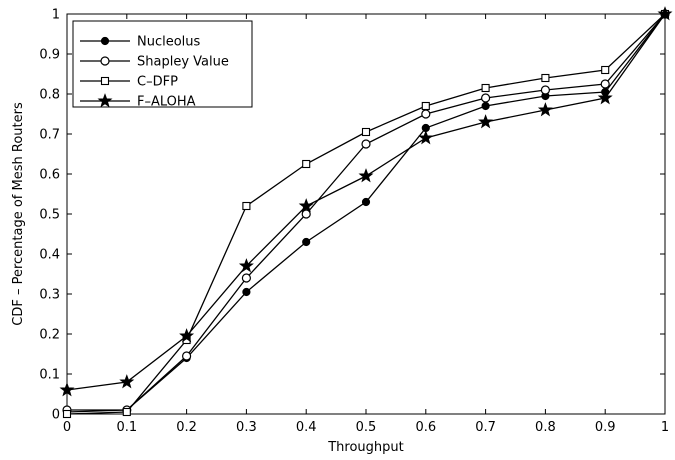  What do you see at coordinates (129, 82) in the screenshot?
I see `legend-item-c-dfp: C–DFP` at bounding box center [129, 82].